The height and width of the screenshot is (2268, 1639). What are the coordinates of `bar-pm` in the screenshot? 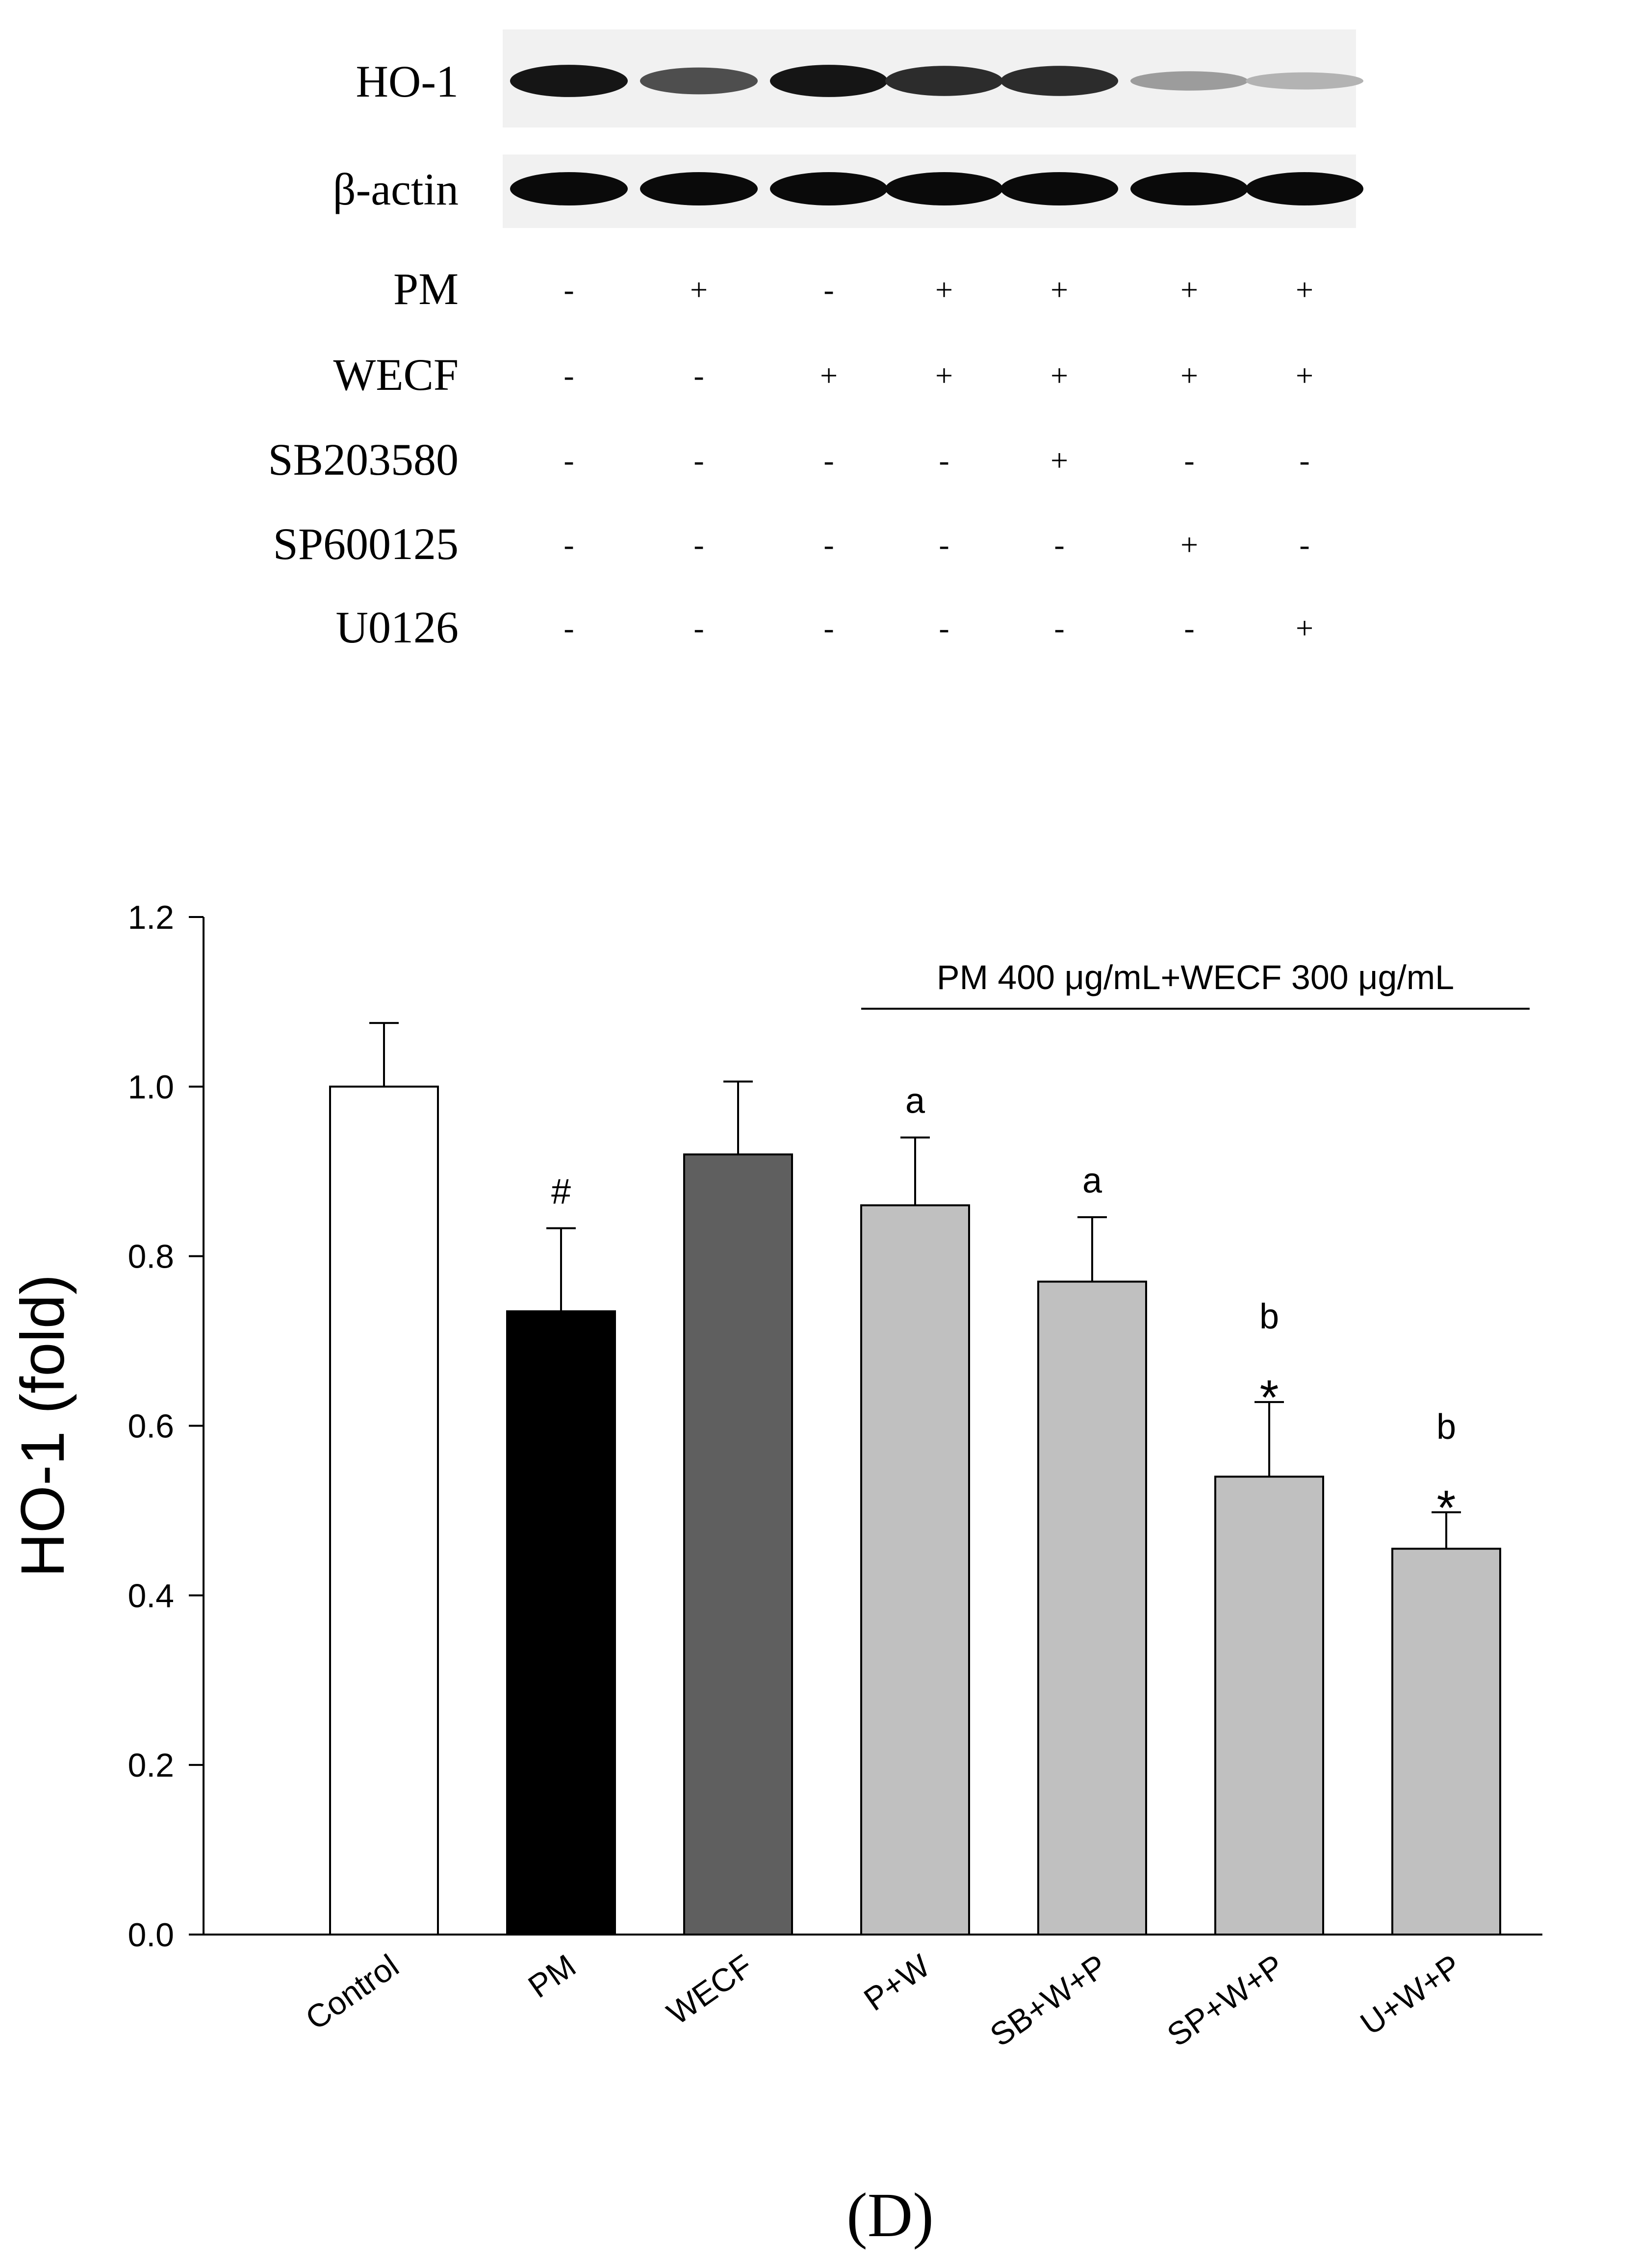 It's located at (561, 1623).